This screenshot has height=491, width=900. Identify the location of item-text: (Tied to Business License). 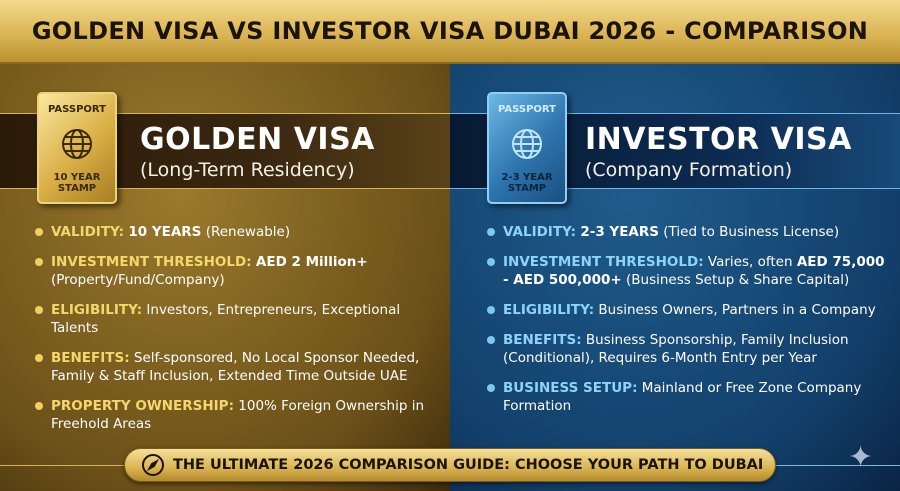
(749, 232).